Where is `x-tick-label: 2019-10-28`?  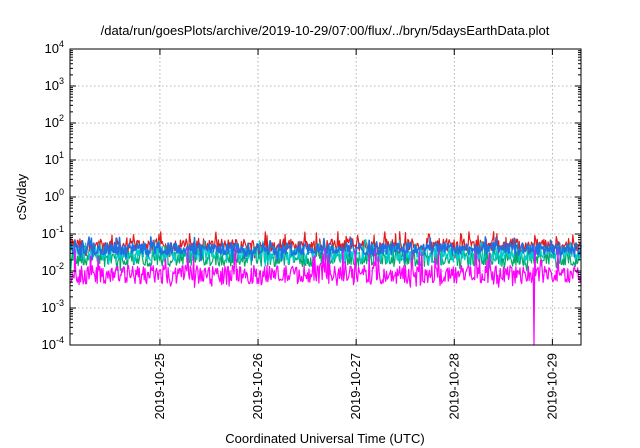
x-tick-label: 2019-10-28 is located at coordinates (453, 386).